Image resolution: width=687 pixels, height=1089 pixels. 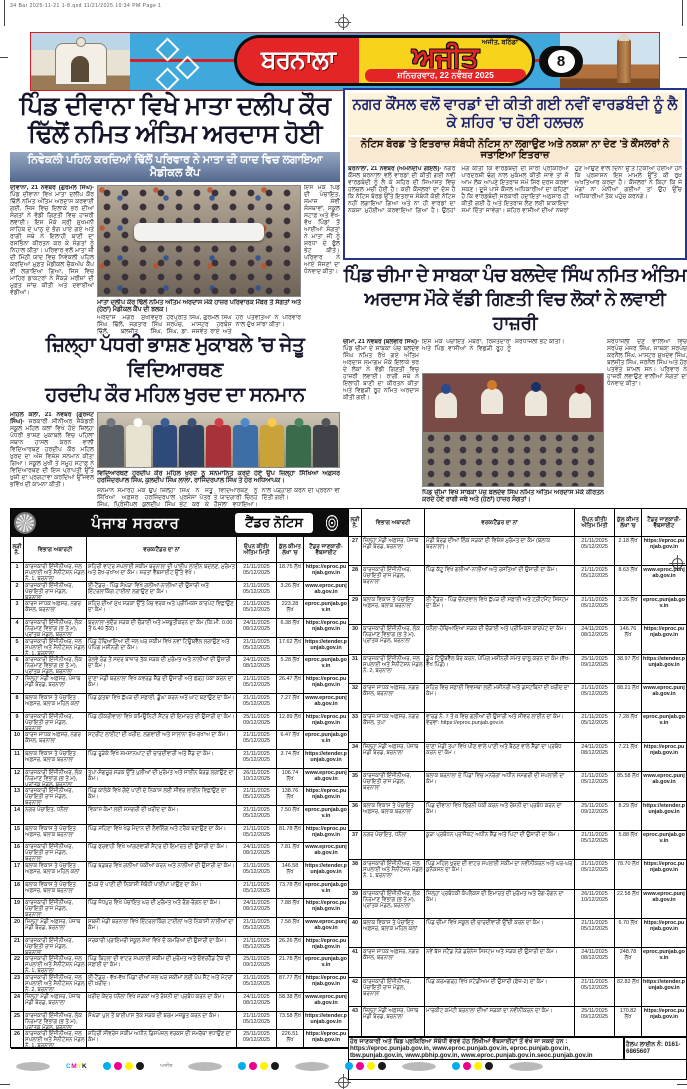 I want to click on tender-cell-amt: 138.76 ਲੱਖ, so click(x=290, y=796).